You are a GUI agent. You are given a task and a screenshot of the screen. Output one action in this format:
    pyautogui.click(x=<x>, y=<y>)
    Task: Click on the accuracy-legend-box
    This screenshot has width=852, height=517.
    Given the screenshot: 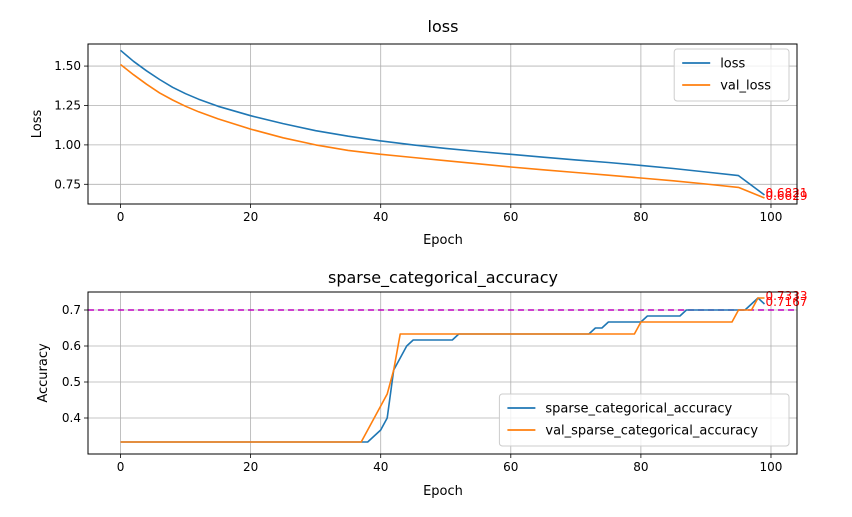 What is the action you would take?
    pyautogui.click(x=644, y=420)
    